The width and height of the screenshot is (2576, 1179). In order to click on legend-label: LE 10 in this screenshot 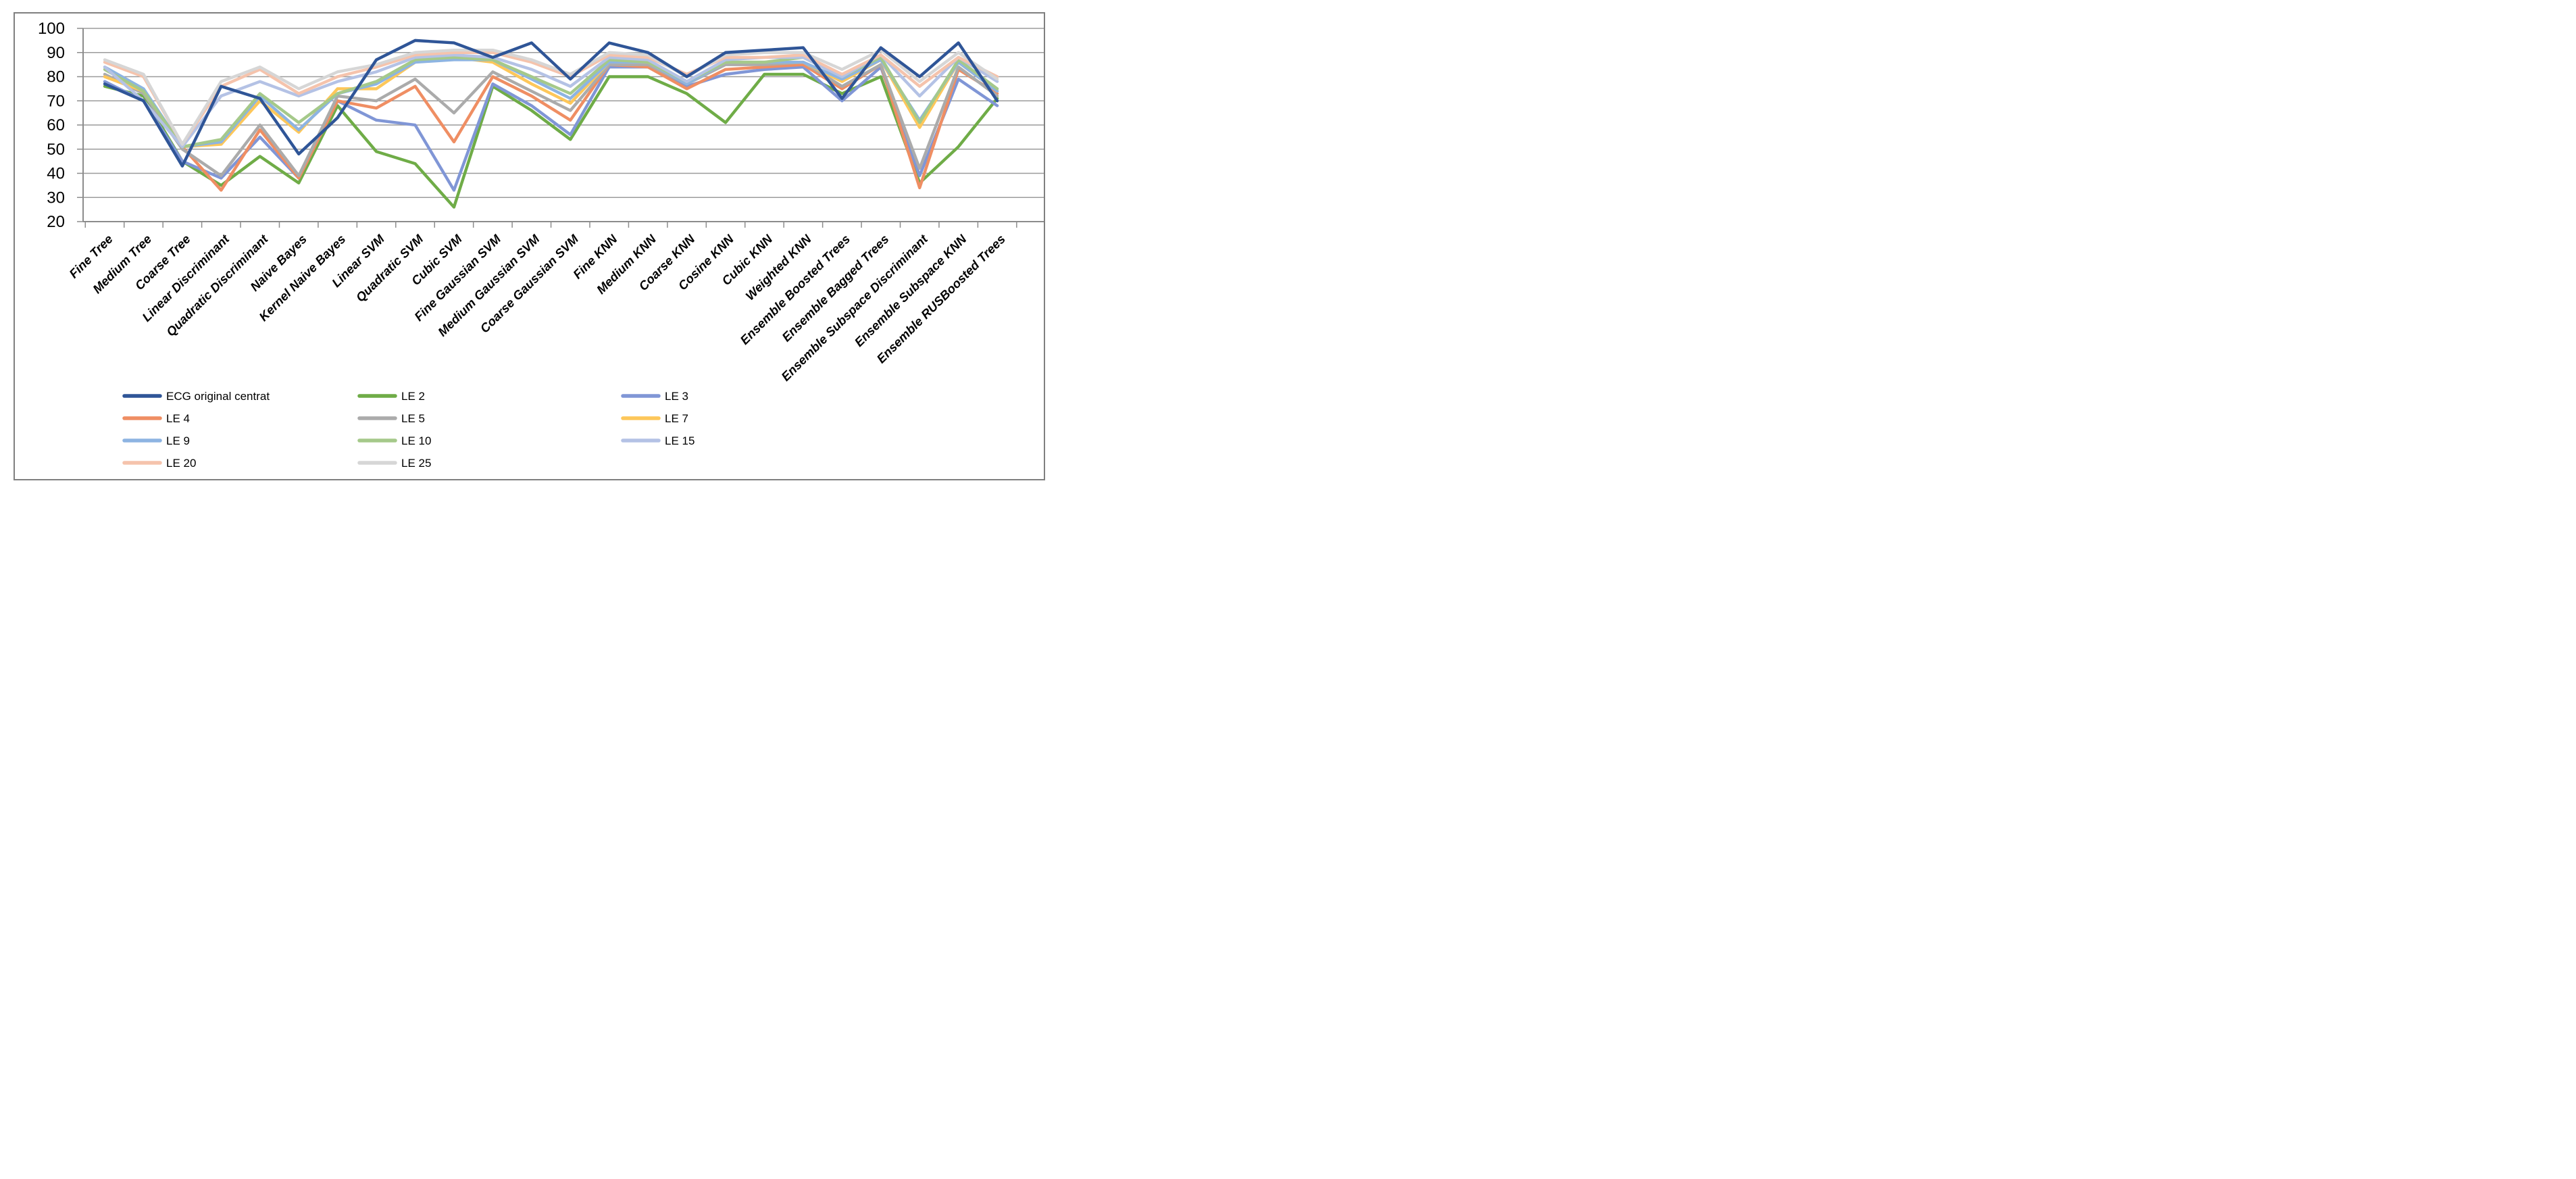, I will do `click(416, 440)`.